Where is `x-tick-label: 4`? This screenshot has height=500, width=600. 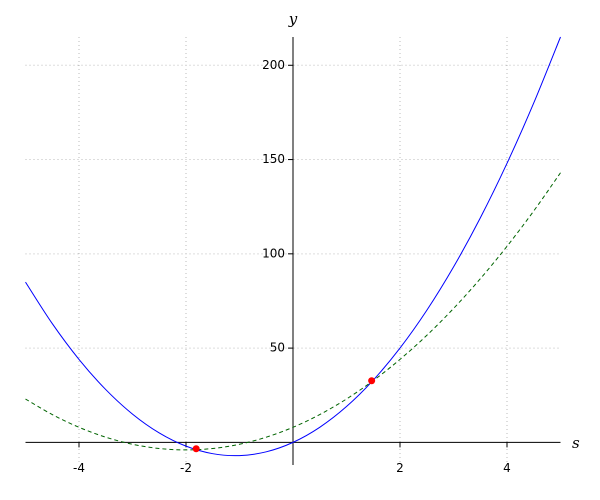
x-tick-label: 4 is located at coordinates (507, 468).